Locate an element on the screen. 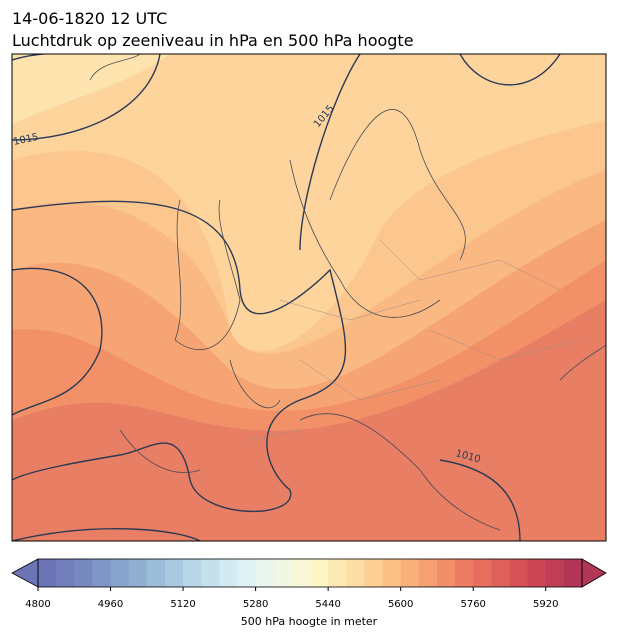 The image size is (618, 639). colorbar-tick-label: 4800 is located at coordinates (37, 604).